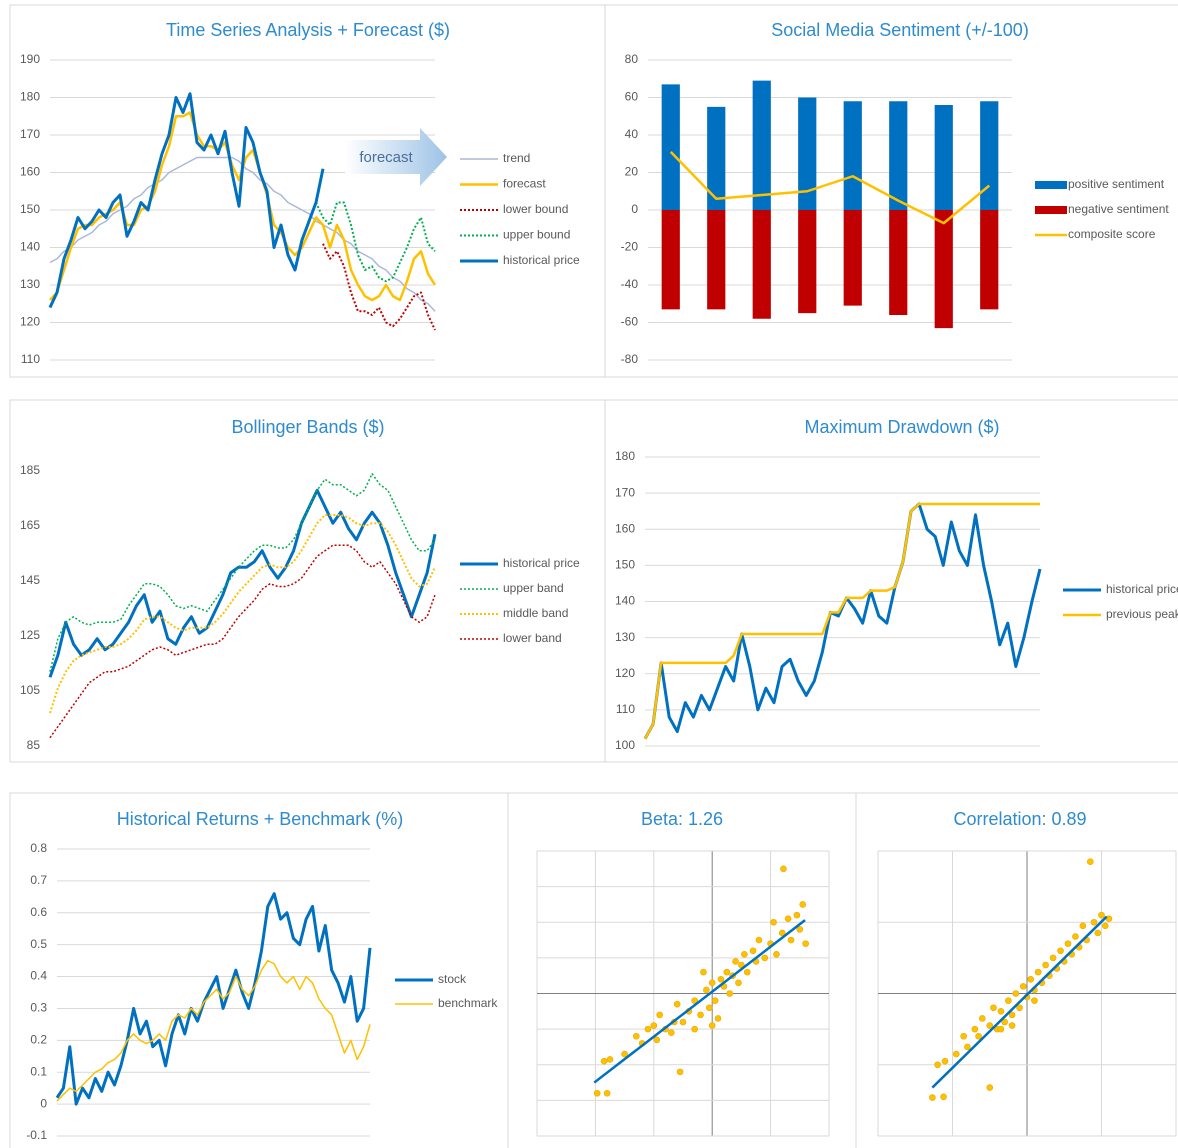 Image resolution: width=1178 pixels, height=1148 pixels. What do you see at coordinates (38, 1008) in the screenshot?
I see `y-tick-label: 0.3` at bounding box center [38, 1008].